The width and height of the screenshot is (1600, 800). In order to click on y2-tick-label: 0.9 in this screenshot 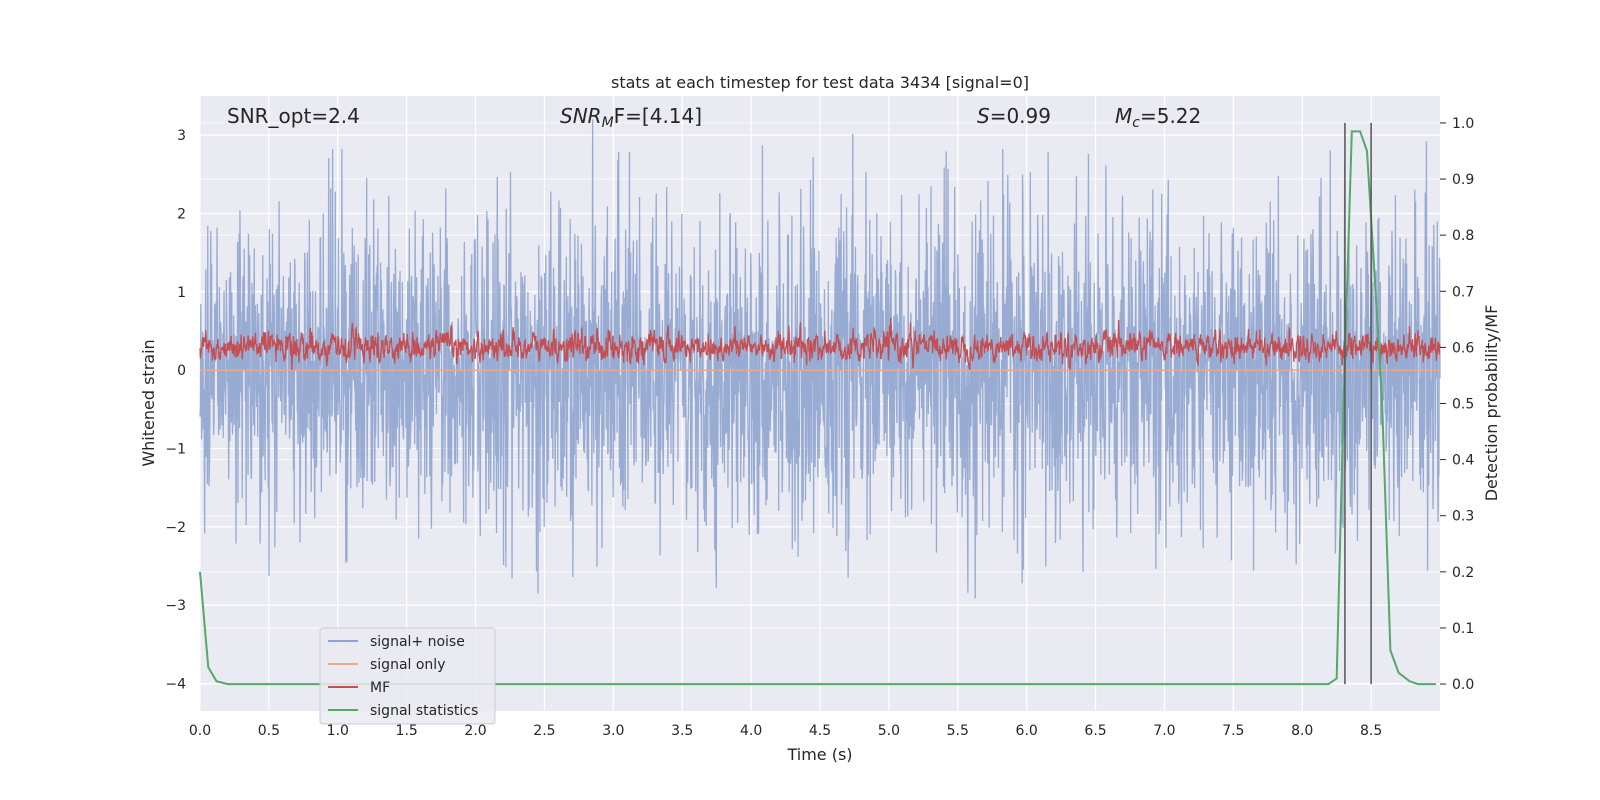, I will do `click(1463, 180)`.